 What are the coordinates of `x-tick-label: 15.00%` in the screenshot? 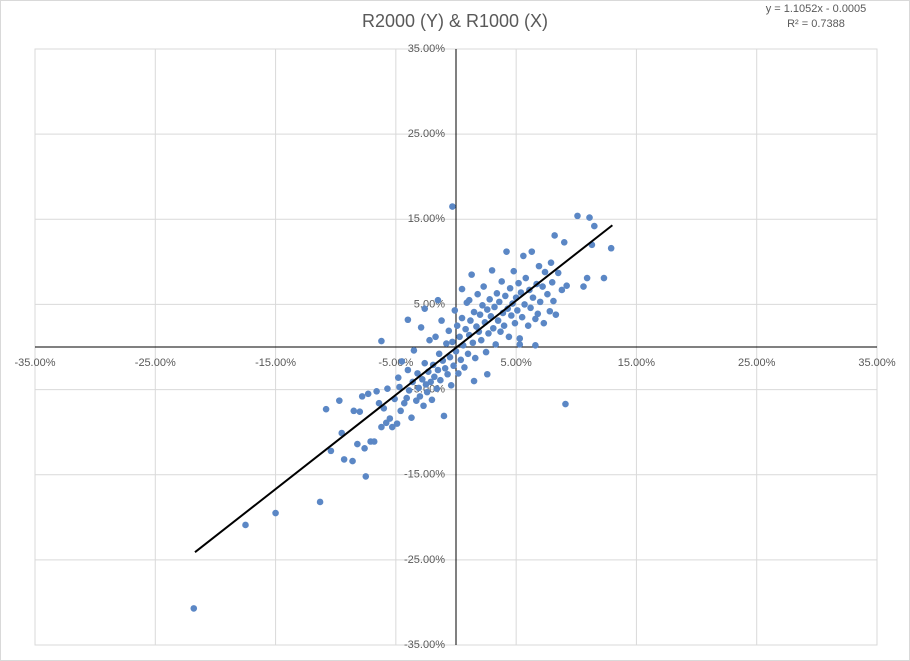 It's located at (637, 363).